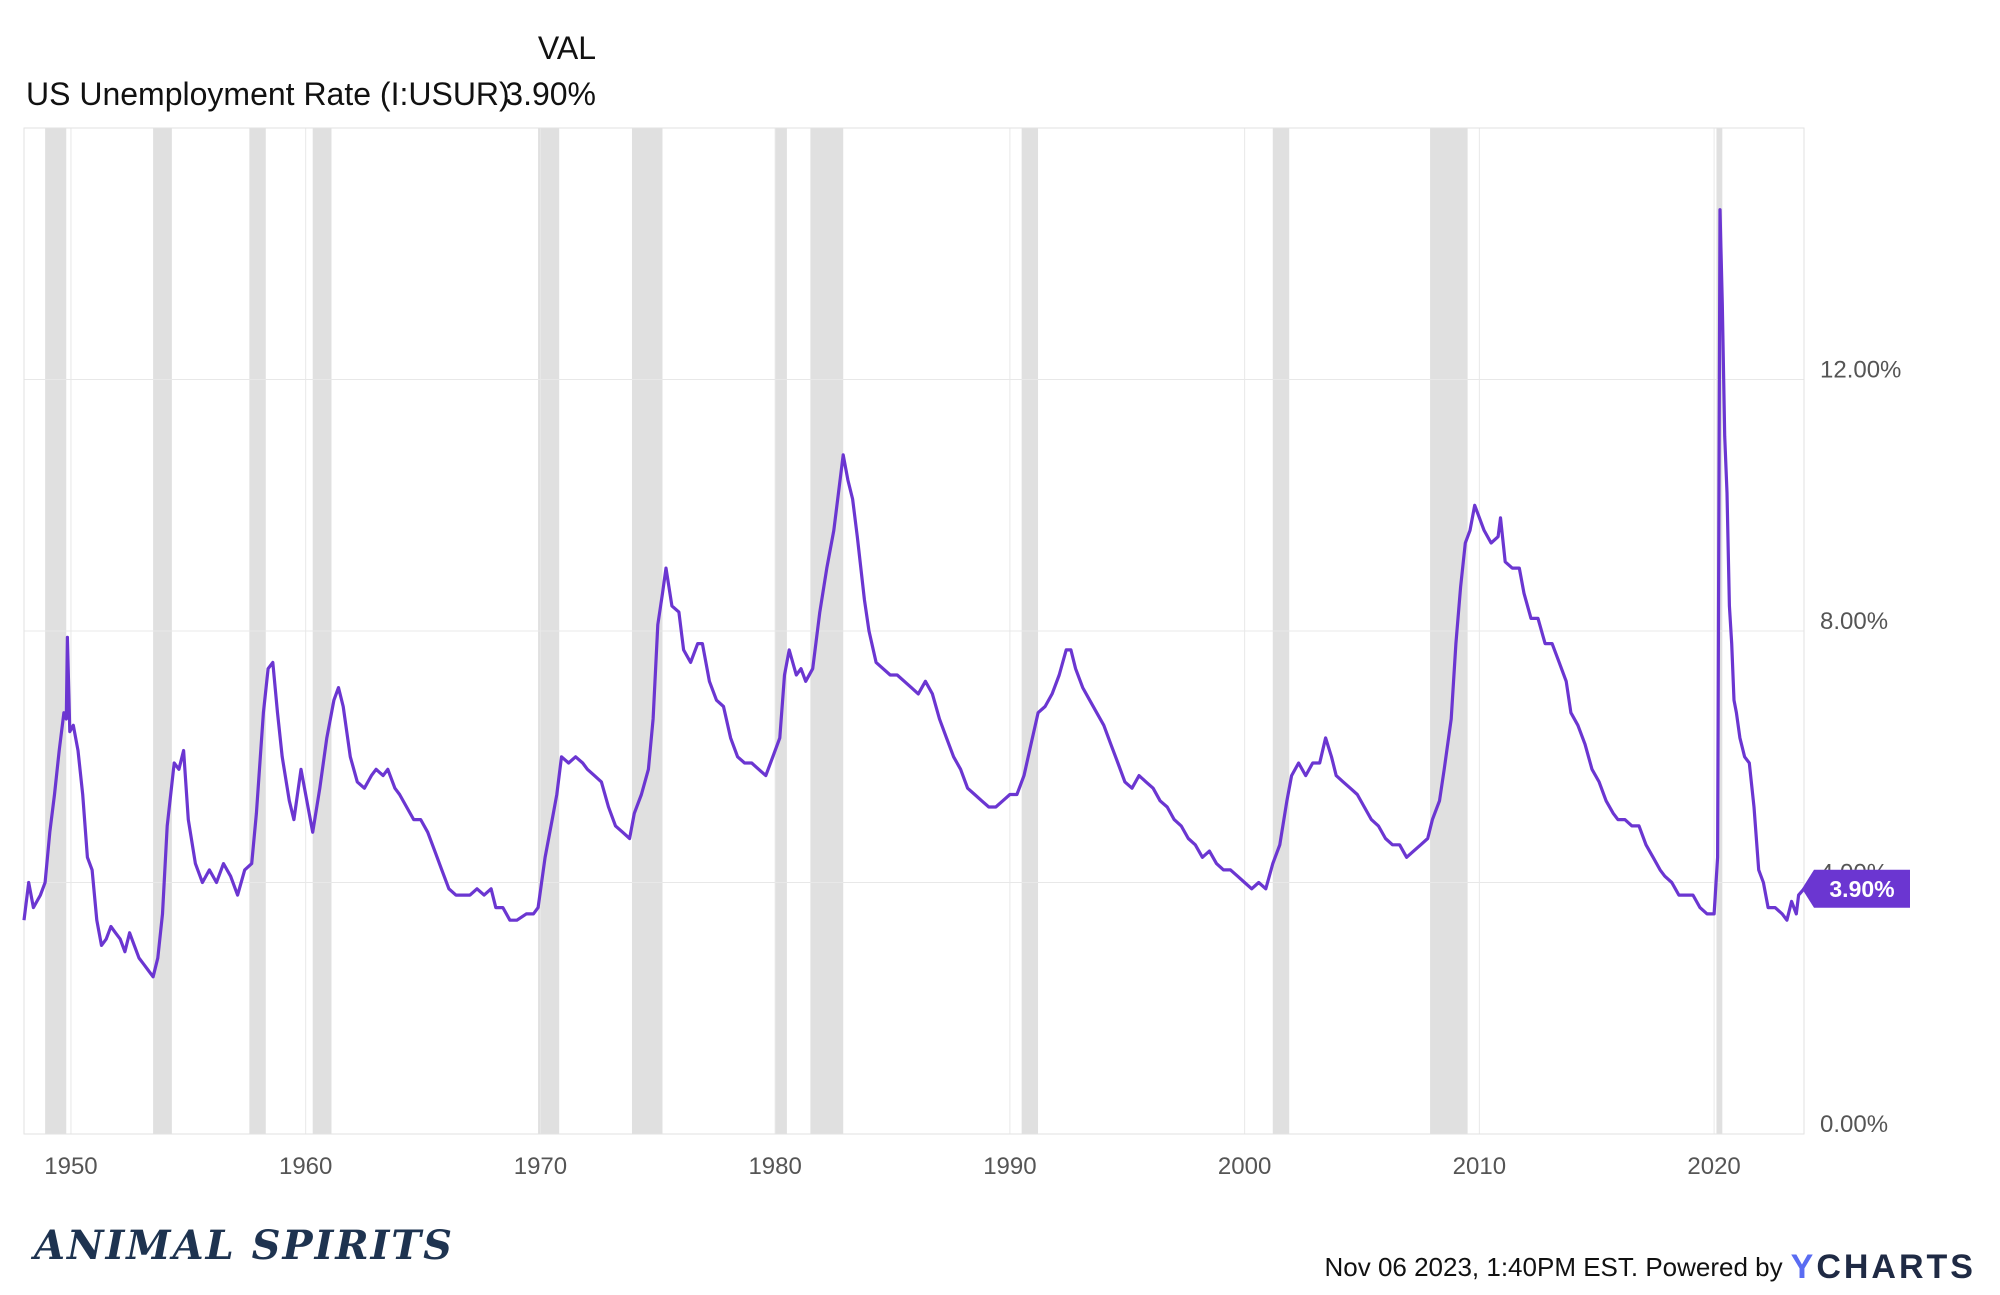 This screenshot has height=1295, width=2000. What do you see at coordinates (70, 1166) in the screenshot?
I see `x-tick-label: 1950` at bounding box center [70, 1166].